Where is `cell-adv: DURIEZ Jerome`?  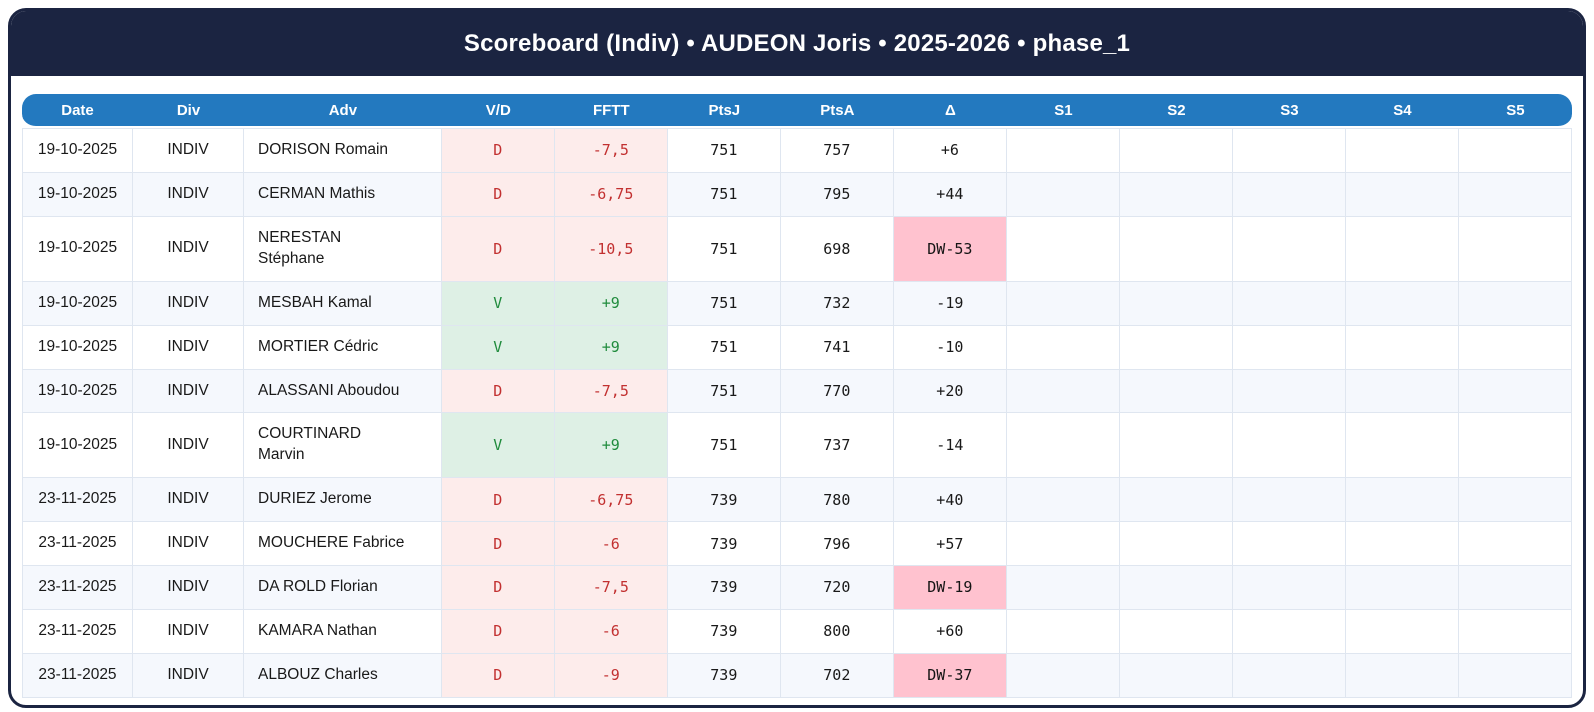 cell-adv: DURIEZ Jerome is located at coordinates (343, 500).